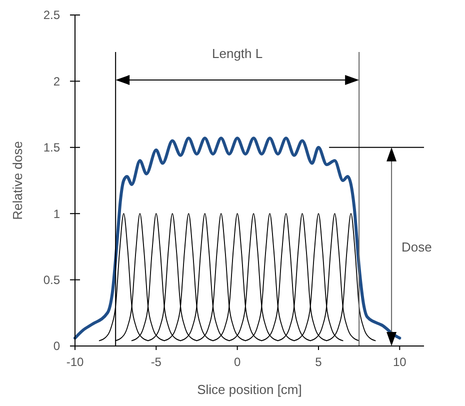 The width and height of the screenshot is (465, 406). I want to click on x-axis-title: Slice position [cm], so click(249, 389).